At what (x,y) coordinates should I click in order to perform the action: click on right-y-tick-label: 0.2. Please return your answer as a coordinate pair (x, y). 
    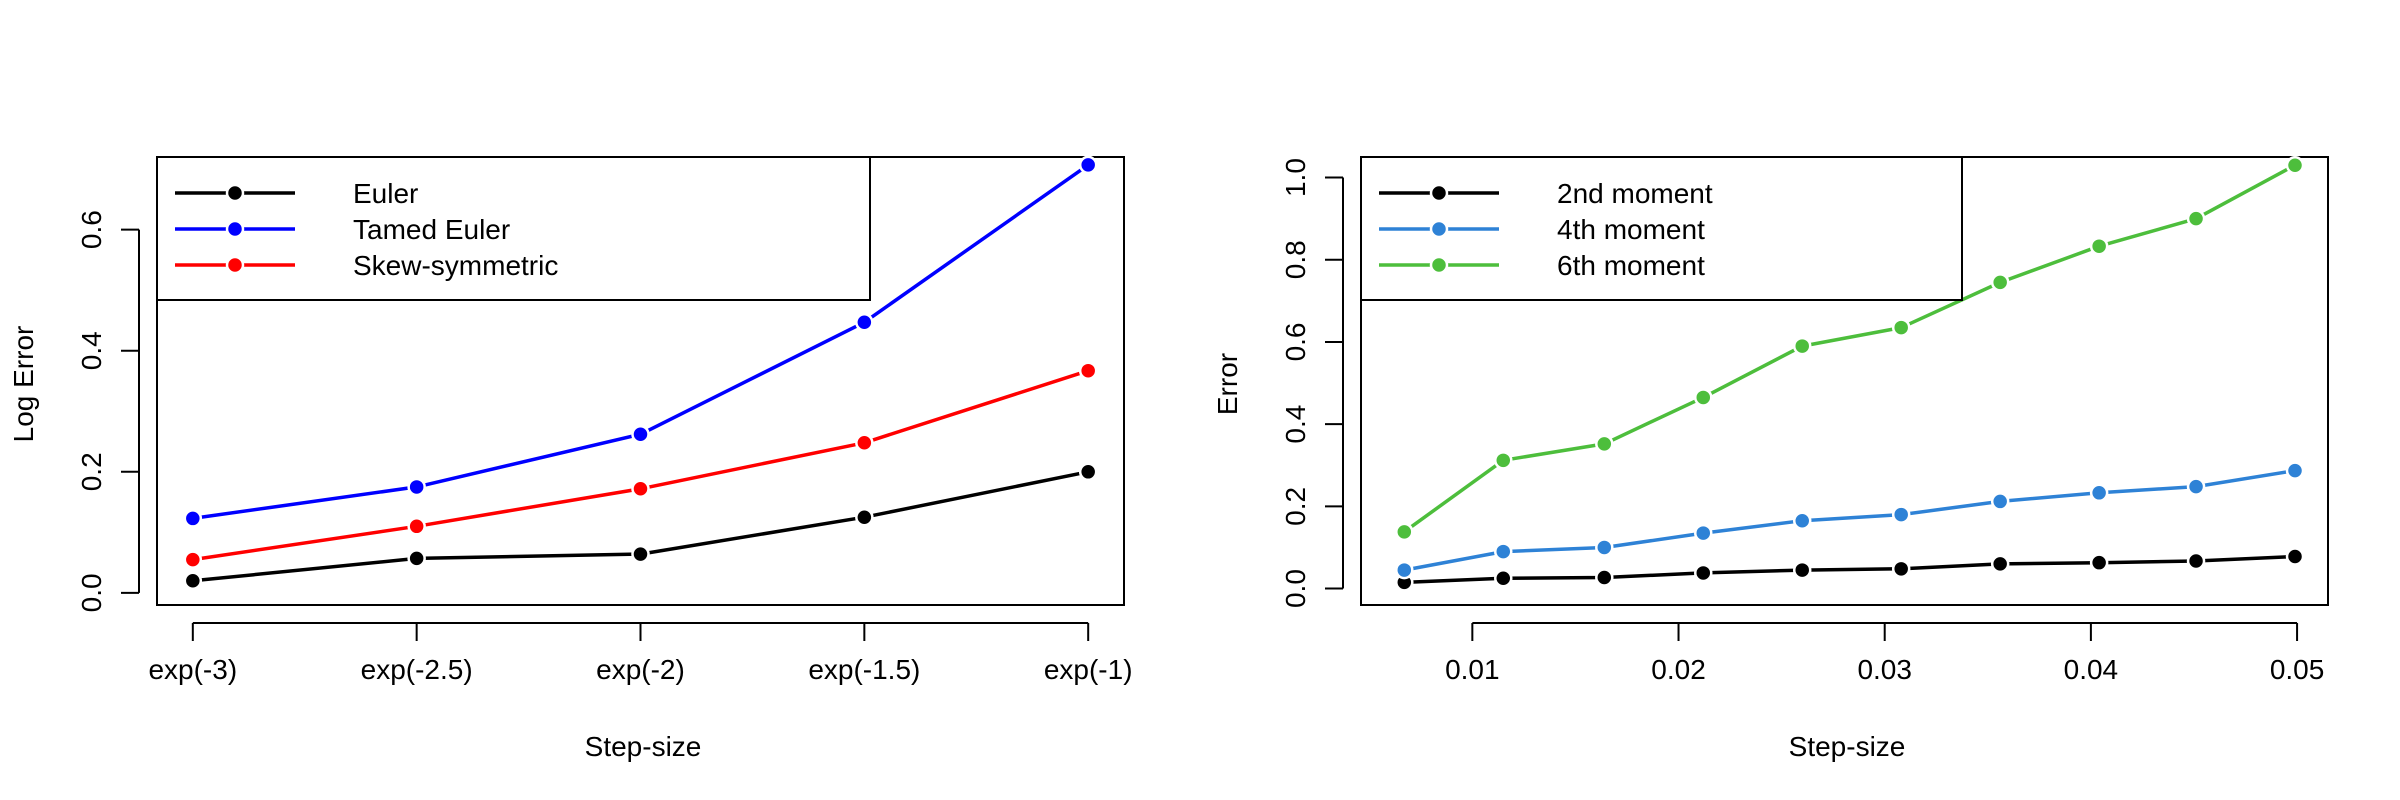
    Looking at the image, I should click on (1295, 506).